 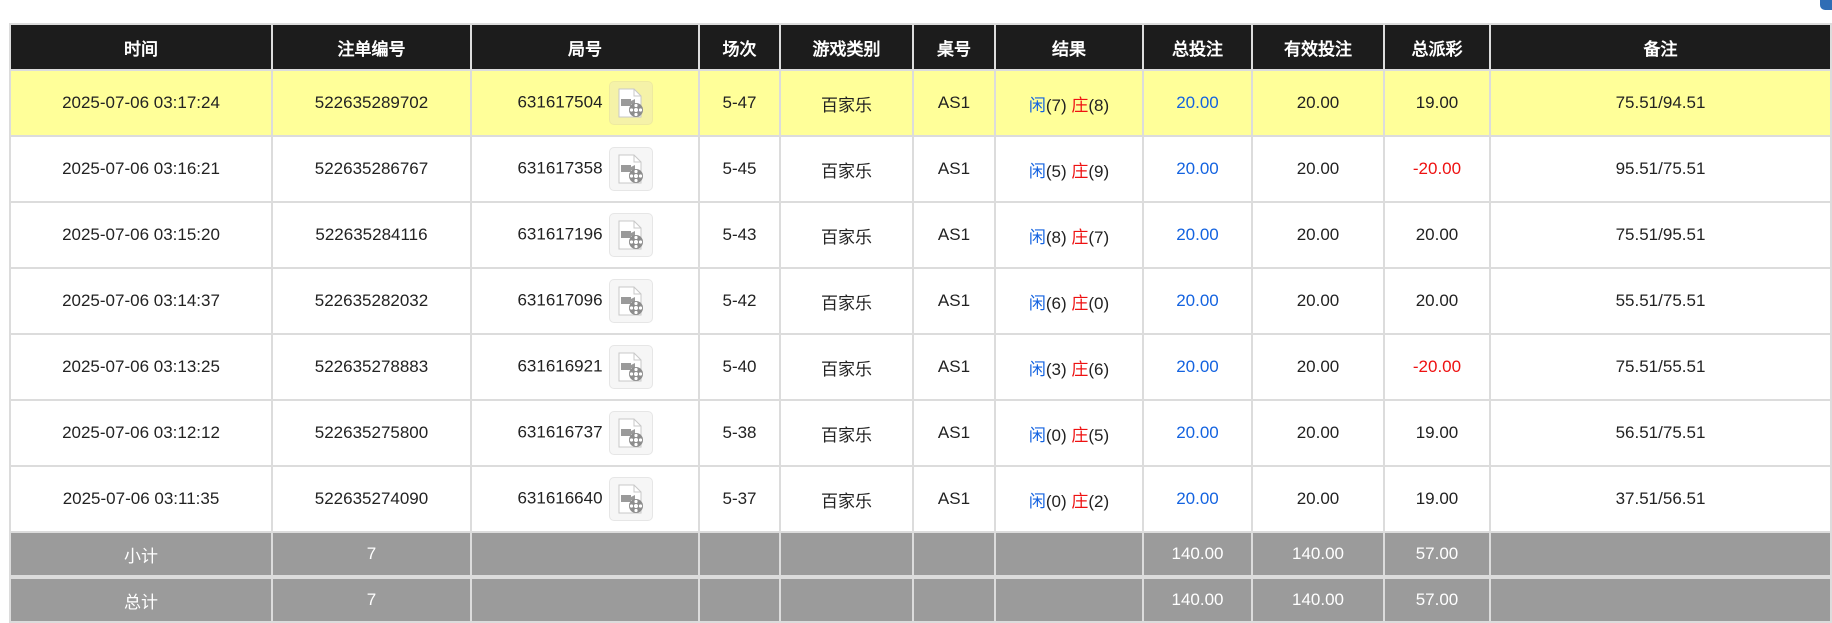 I want to click on round-cell: 631617196, so click(x=585, y=235).